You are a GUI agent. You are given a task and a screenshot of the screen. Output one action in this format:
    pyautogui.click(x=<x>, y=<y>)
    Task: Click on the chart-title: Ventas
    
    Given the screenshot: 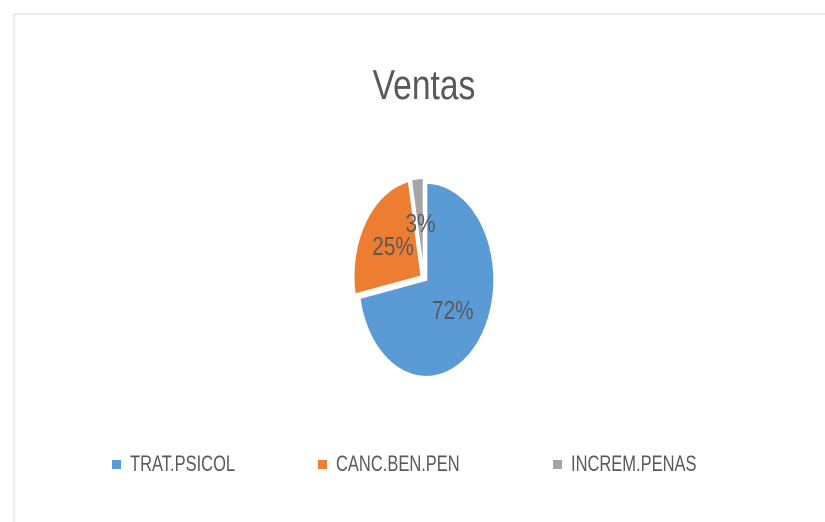 What is the action you would take?
    pyautogui.click(x=424, y=86)
    